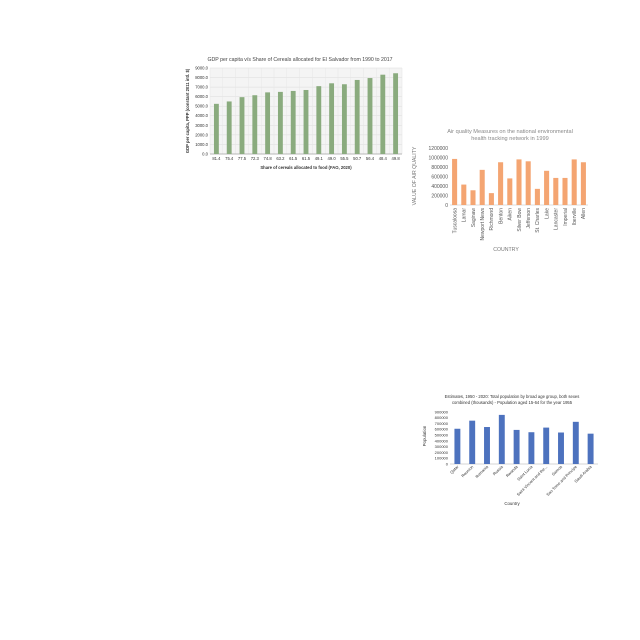 The height and width of the screenshot is (640, 640). Describe the element at coordinates (492, 219) in the screenshot. I see `x-tick-label: Richmond` at that location.